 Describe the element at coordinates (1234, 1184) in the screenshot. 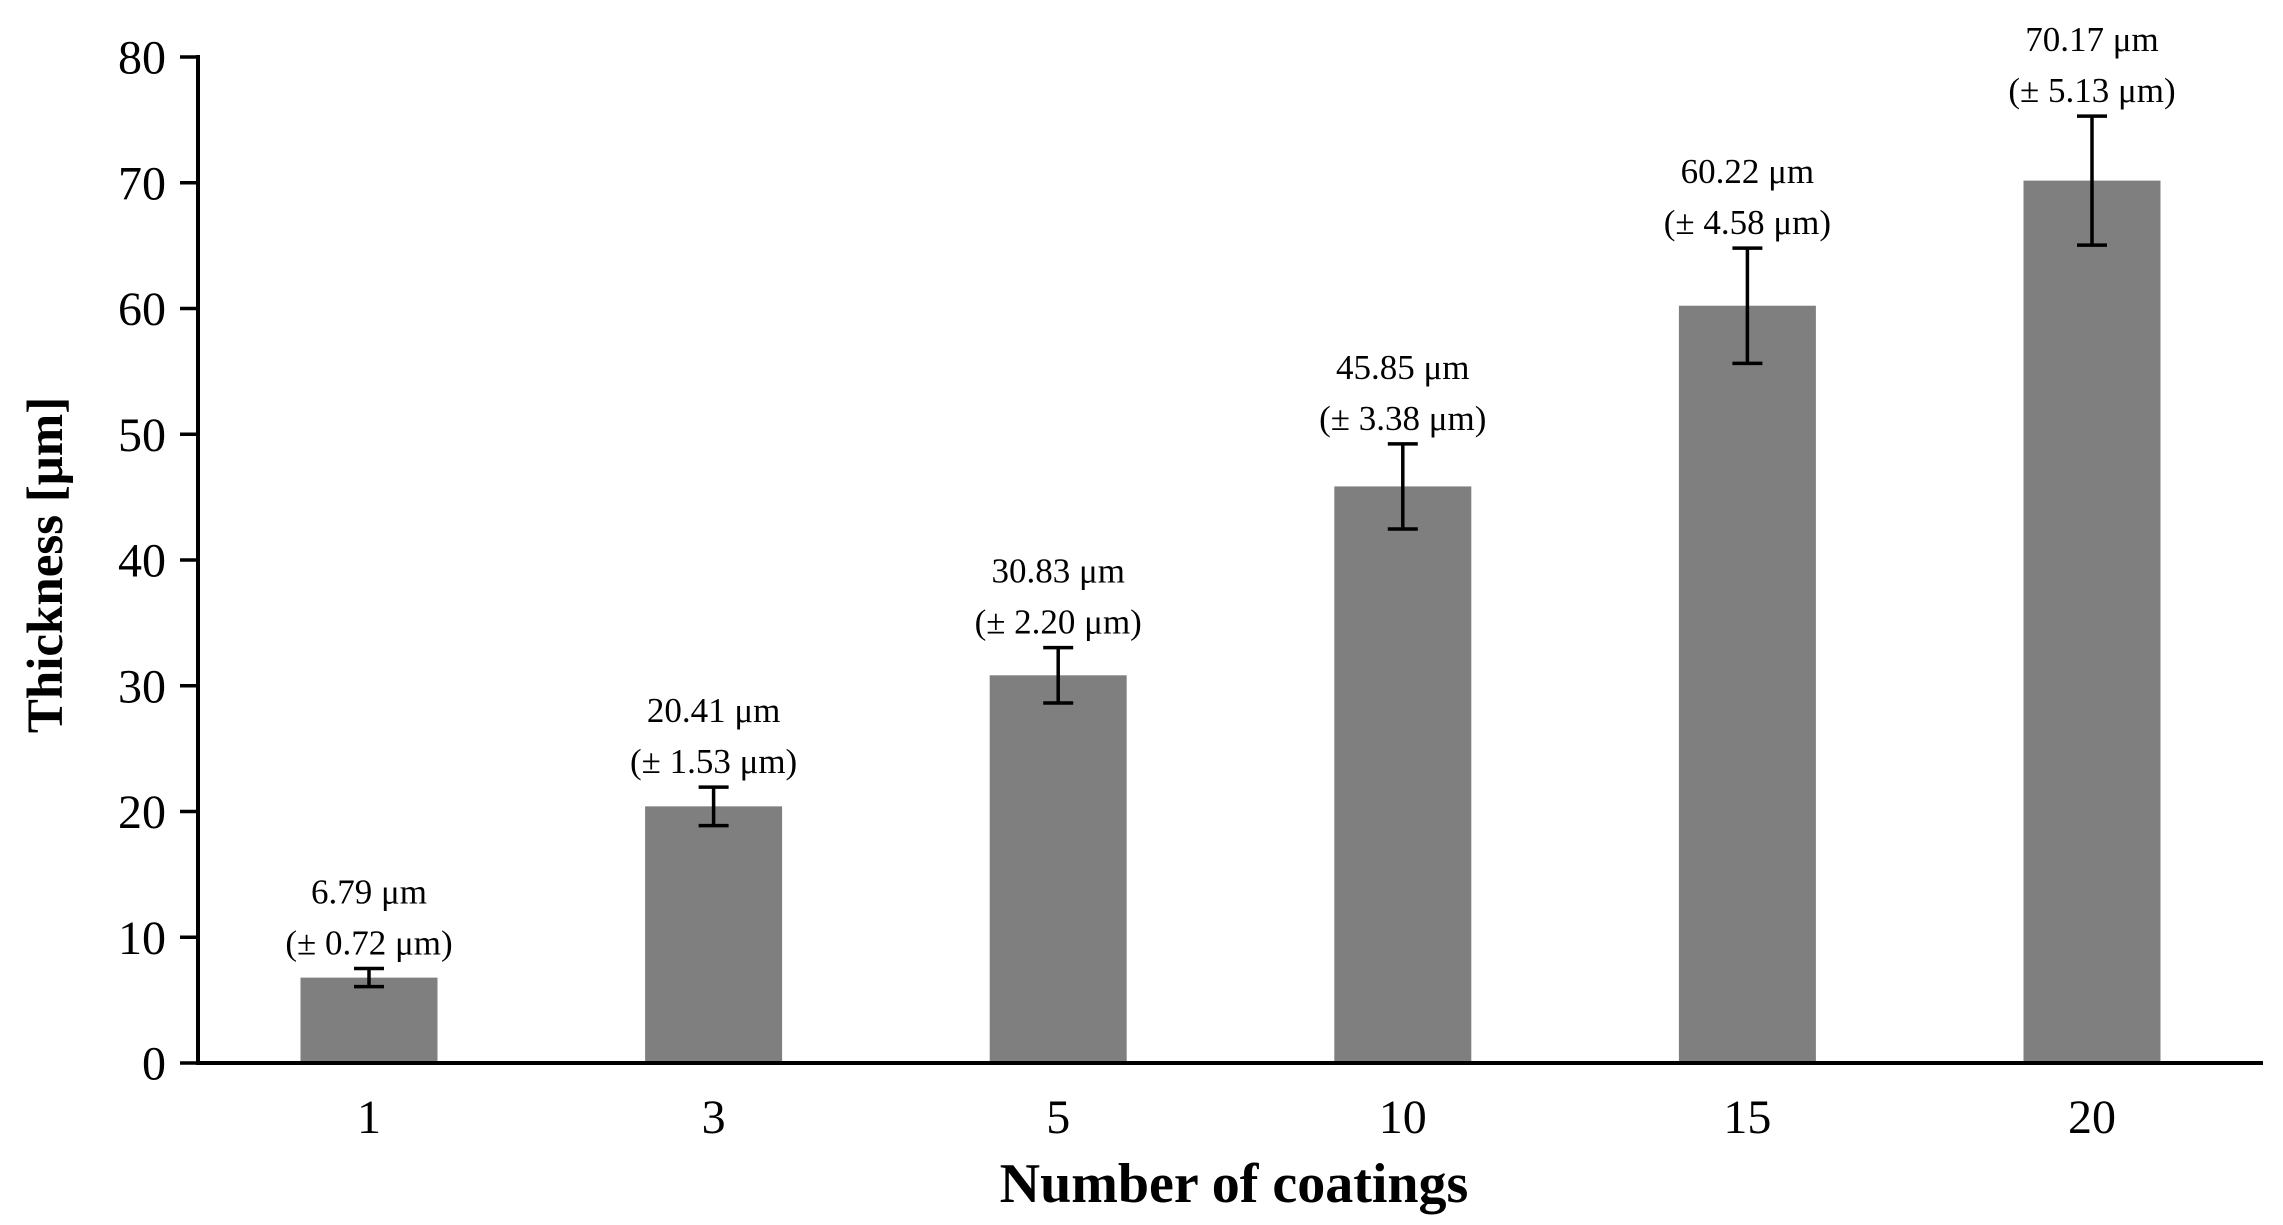

I see `x-axis-title: Number of coatings` at that location.